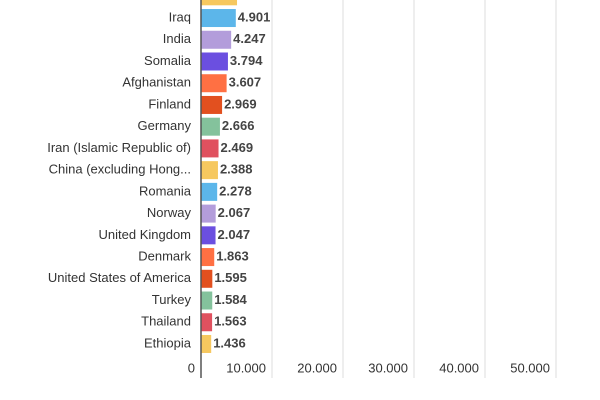  I want to click on y-tick-label: Finland, so click(169, 103).